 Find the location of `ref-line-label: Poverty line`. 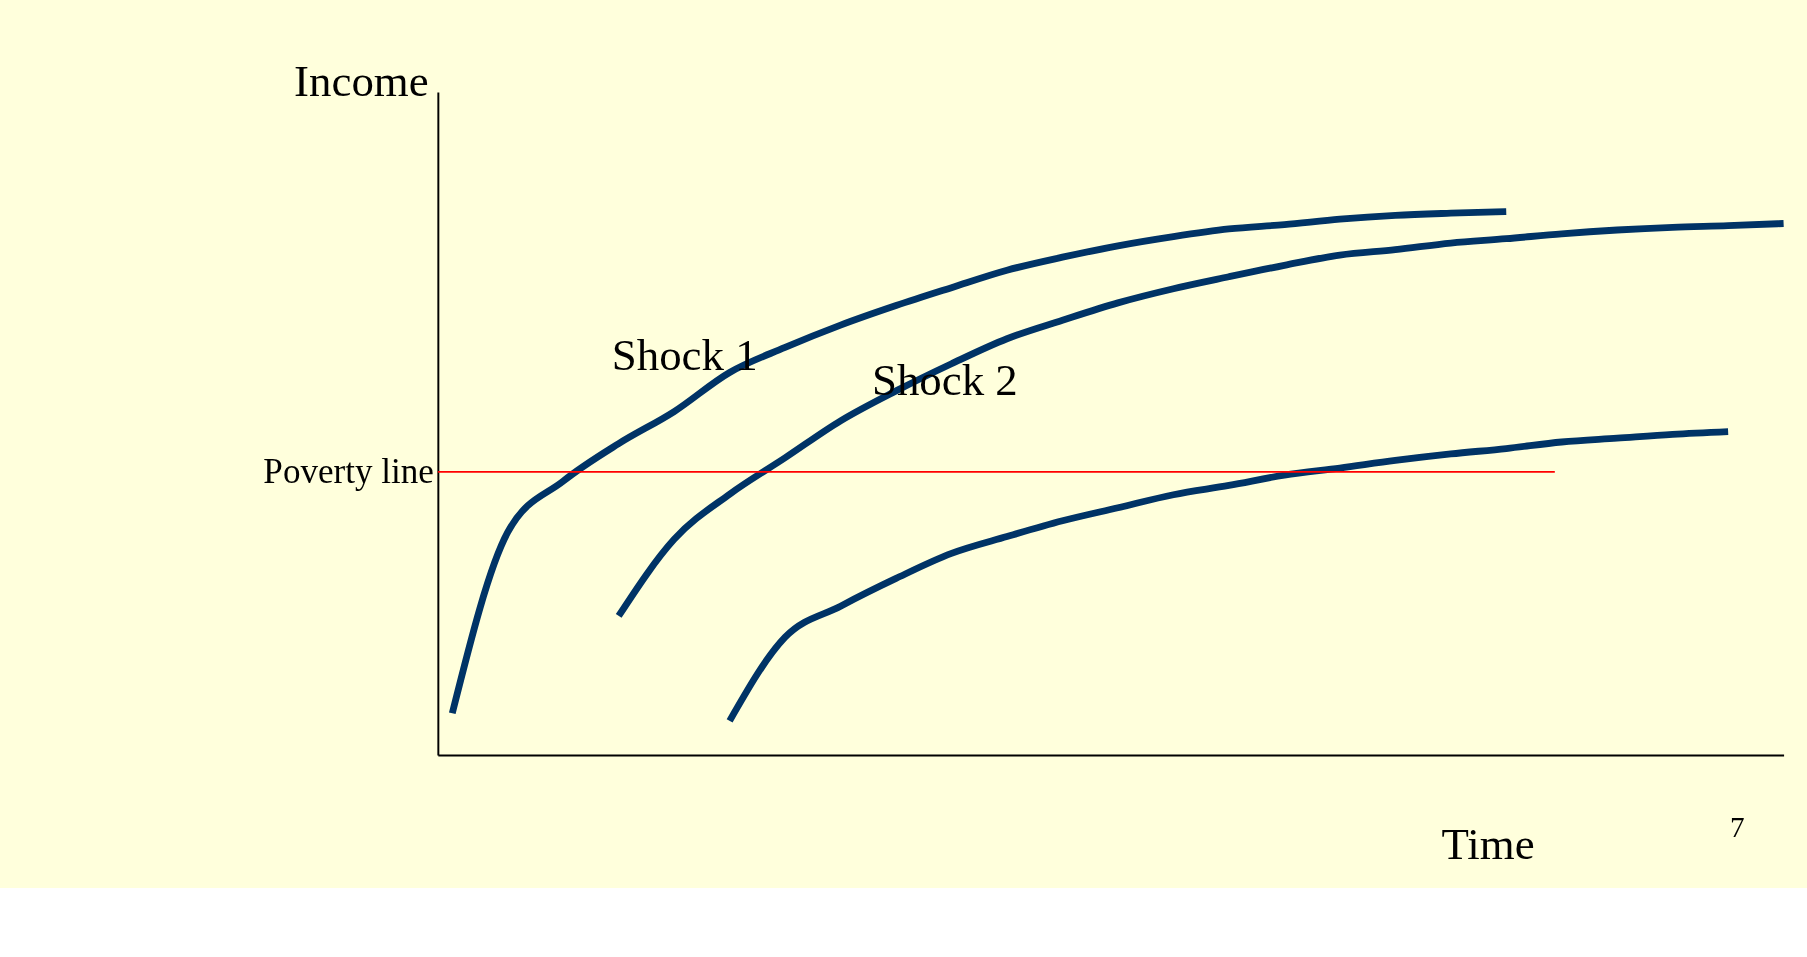

ref-line-label: Poverty line is located at coordinates (348, 471).